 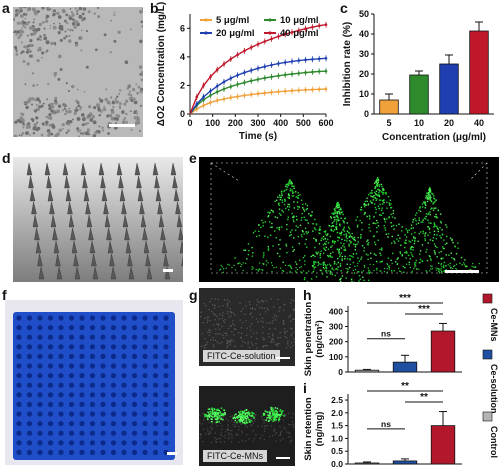 What do you see at coordinates (303, 123) in the screenshot?
I see `x-tick-label: 500` at bounding box center [303, 123].